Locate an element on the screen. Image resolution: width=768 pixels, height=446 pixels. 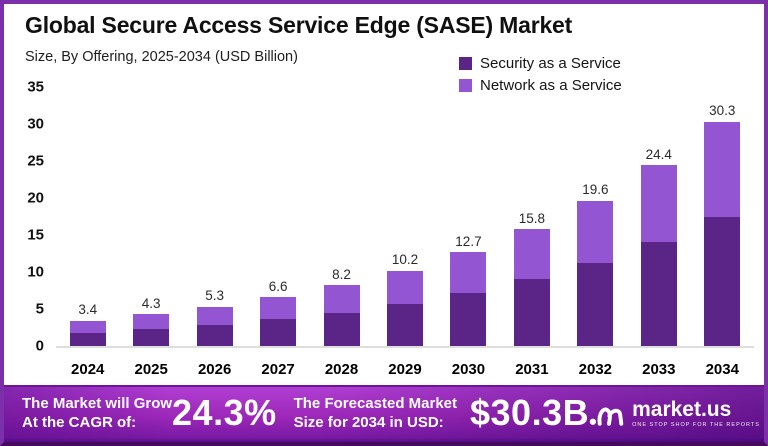
bar-column-2030: 12.7 2030 is located at coordinates (468, 232).